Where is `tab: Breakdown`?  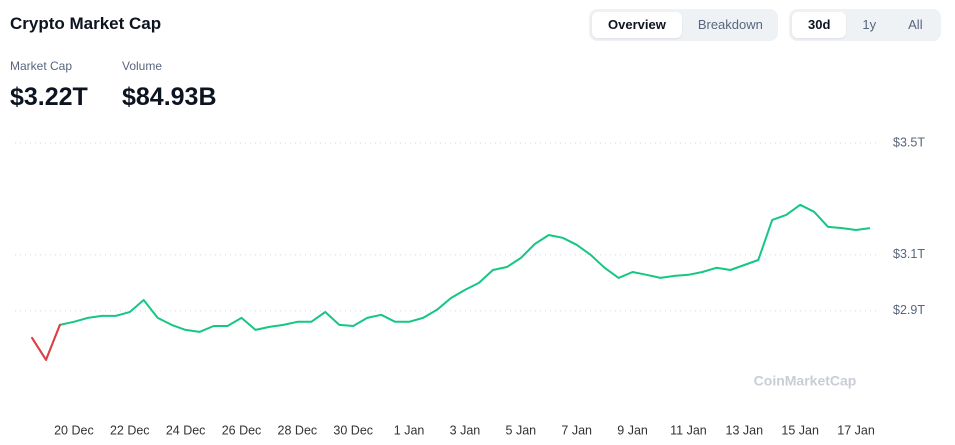
tab: Breakdown is located at coordinates (730, 24).